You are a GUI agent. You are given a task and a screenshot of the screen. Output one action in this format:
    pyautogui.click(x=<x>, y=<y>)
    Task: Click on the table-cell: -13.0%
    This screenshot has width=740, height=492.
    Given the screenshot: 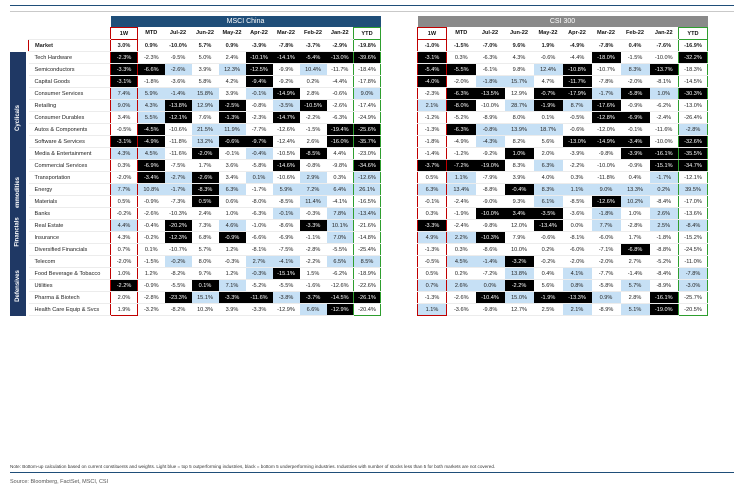 What is the action you would take?
    pyautogui.click(x=693, y=105)
    